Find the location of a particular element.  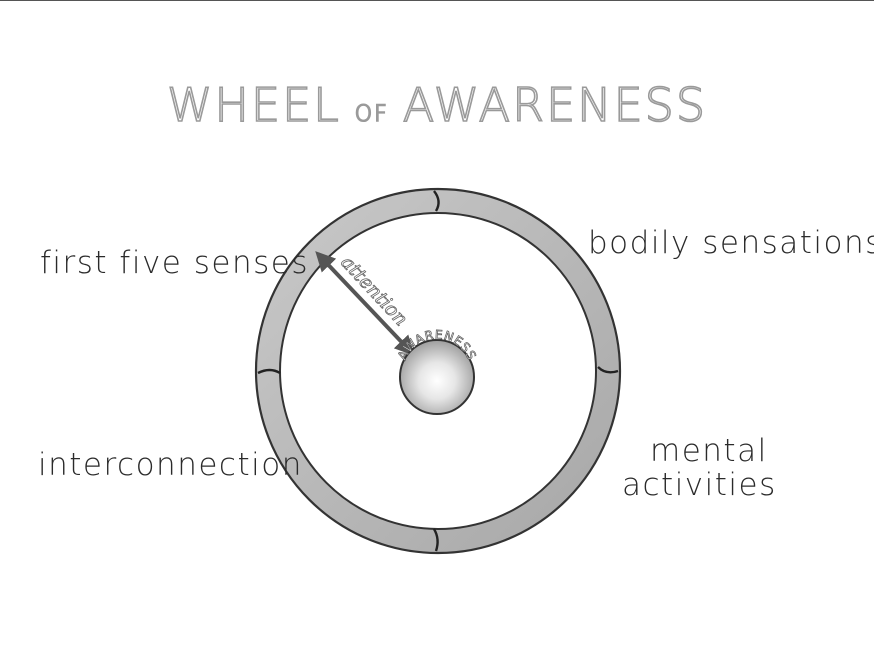

rim-divider-right is located at coordinates (608, 370).